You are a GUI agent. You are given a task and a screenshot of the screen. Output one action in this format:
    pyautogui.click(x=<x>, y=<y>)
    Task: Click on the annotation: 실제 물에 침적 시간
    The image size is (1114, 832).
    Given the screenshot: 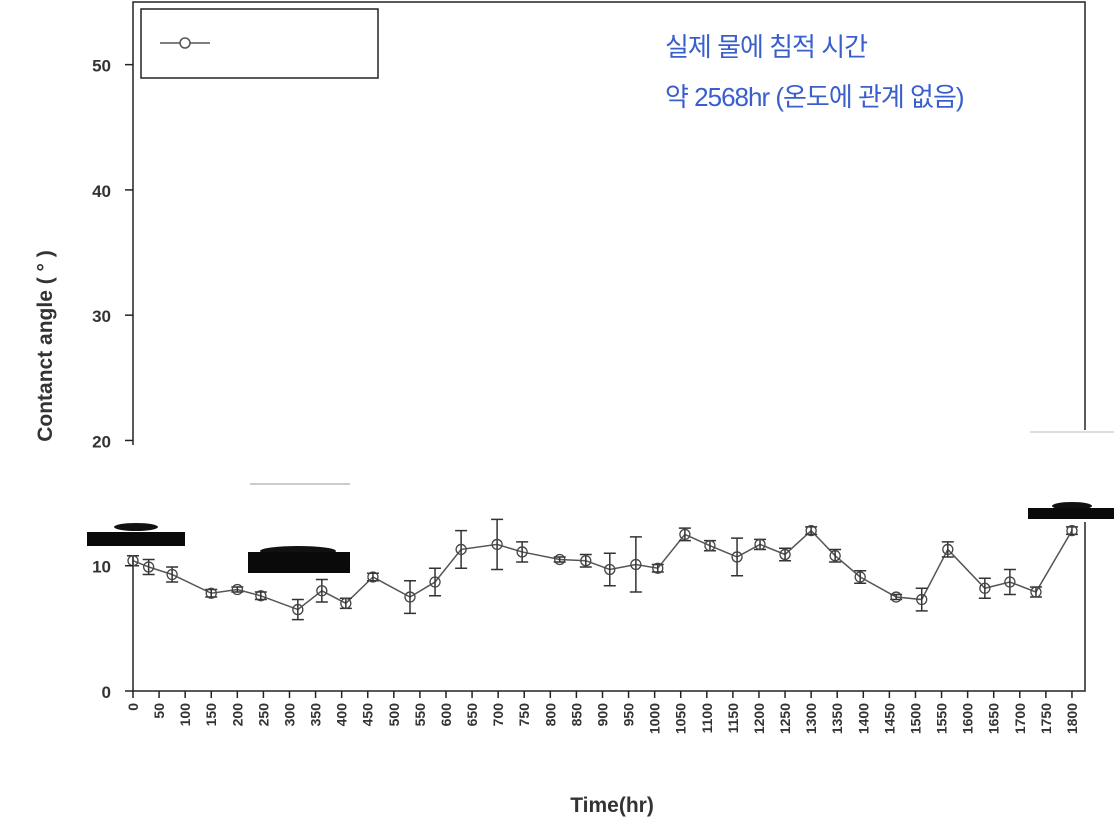 What is the action you would take?
    pyautogui.click(x=766, y=47)
    